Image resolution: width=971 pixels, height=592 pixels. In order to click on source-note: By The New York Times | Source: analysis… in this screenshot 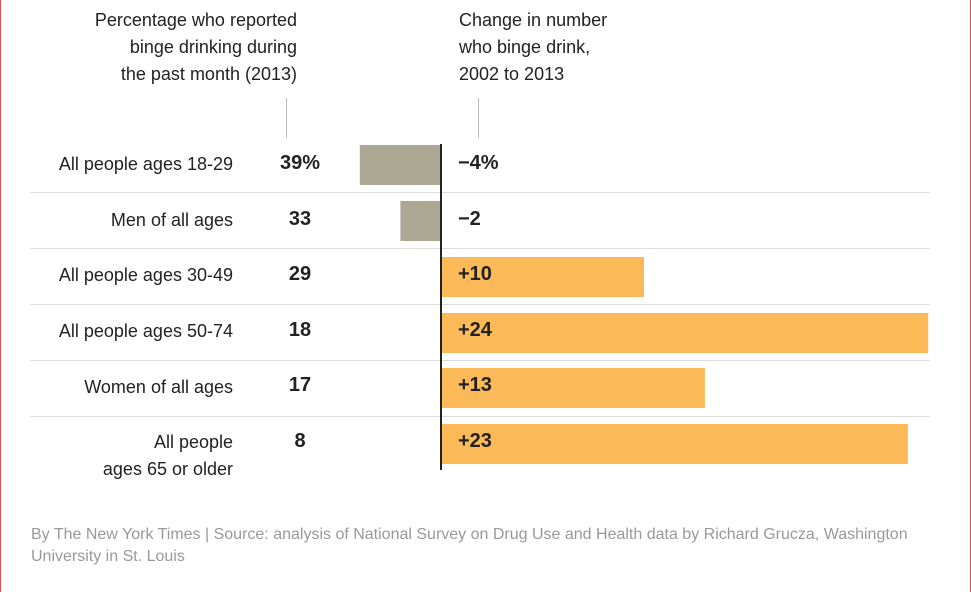, I will do `click(469, 545)`.